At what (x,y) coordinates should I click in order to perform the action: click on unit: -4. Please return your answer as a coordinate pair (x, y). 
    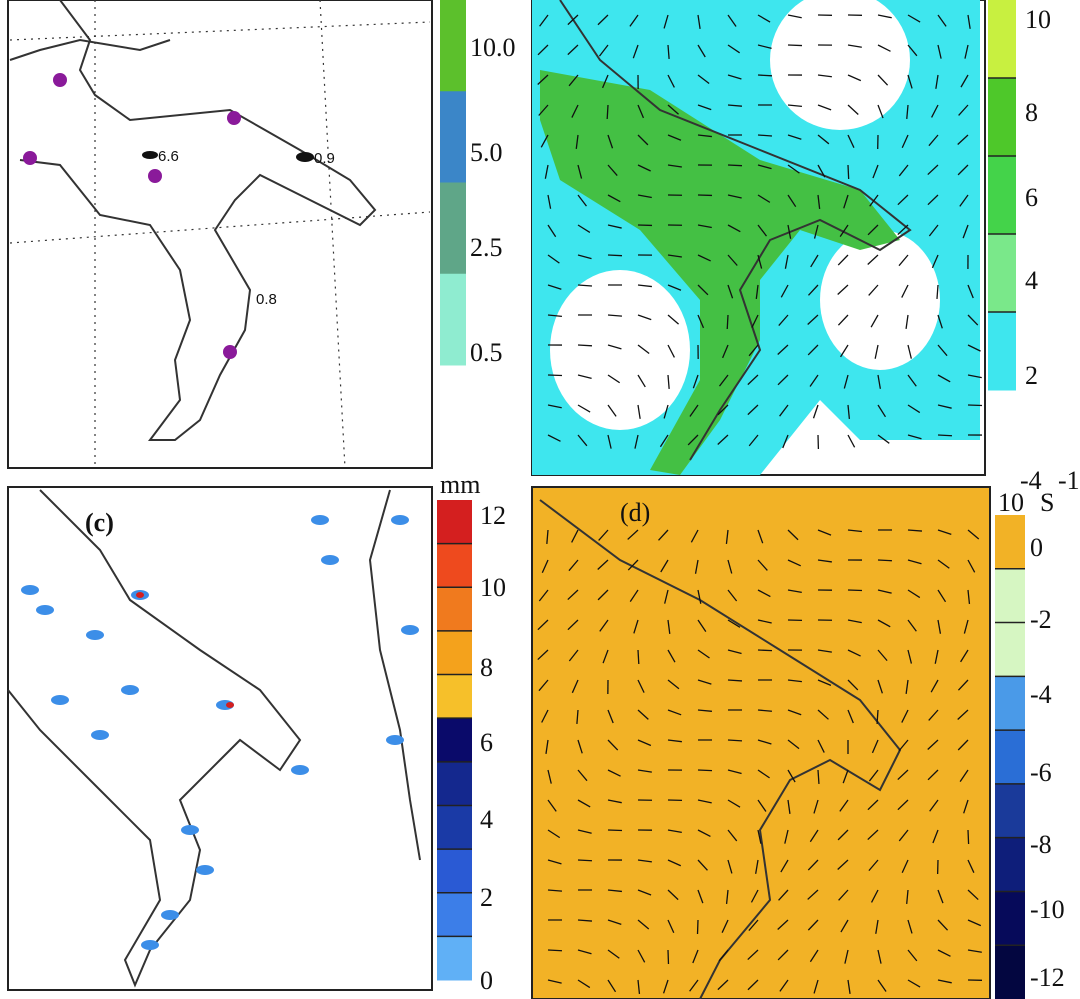
    Looking at the image, I should click on (1031, 480).